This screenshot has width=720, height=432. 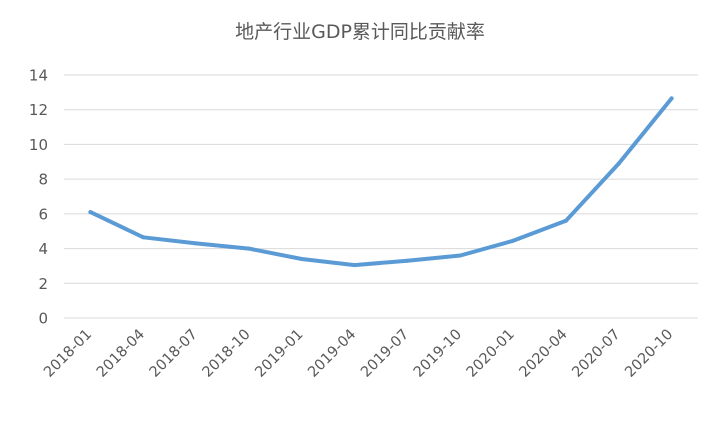 I want to click on y-tick-label: 14, so click(x=38, y=76).